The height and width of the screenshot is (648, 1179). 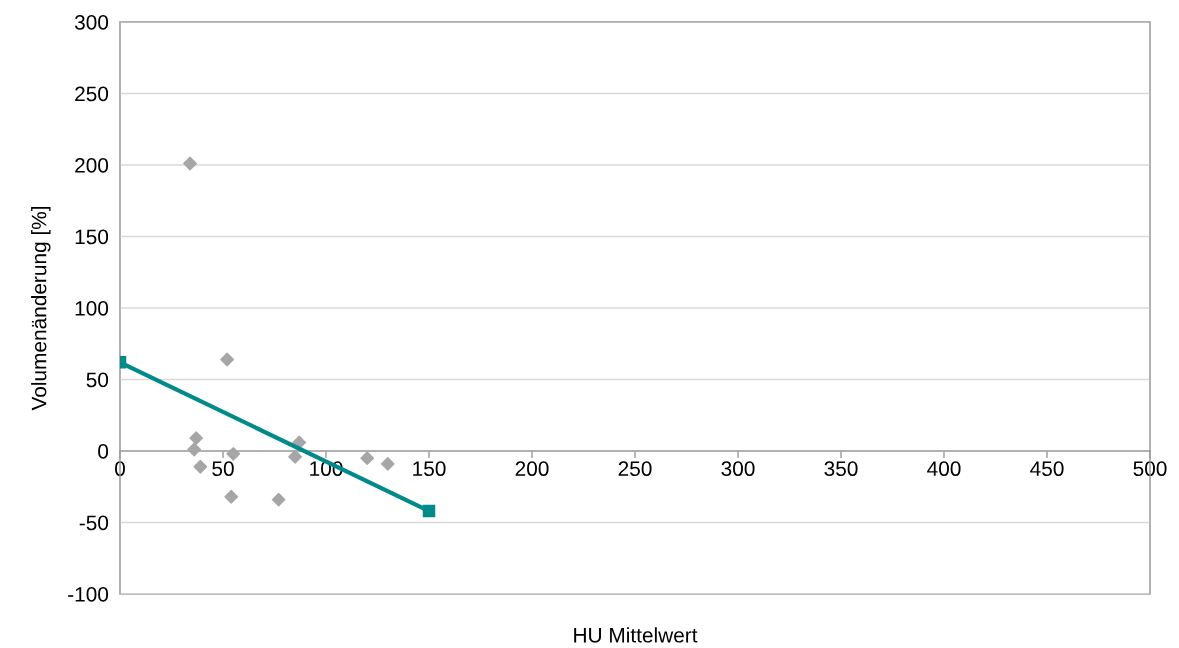 I want to click on x-tick-label: 50, so click(x=223, y=469).